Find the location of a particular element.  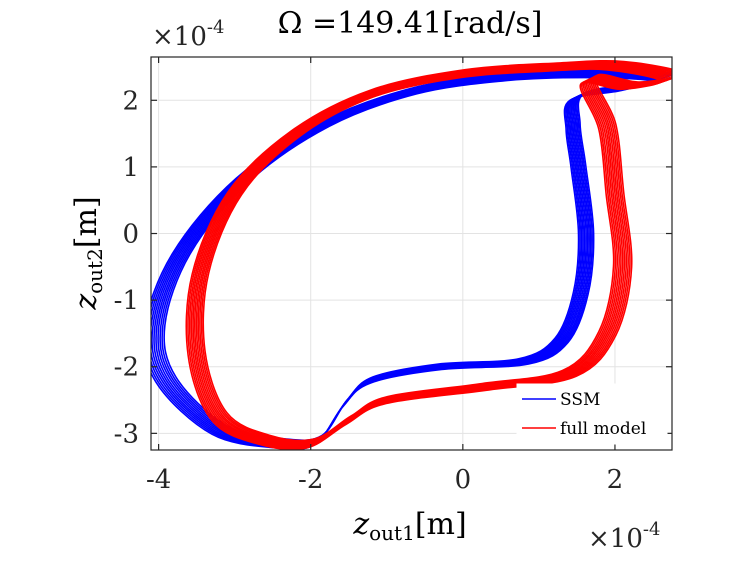

legend: SSM full model is located at coordinates (592, 414).